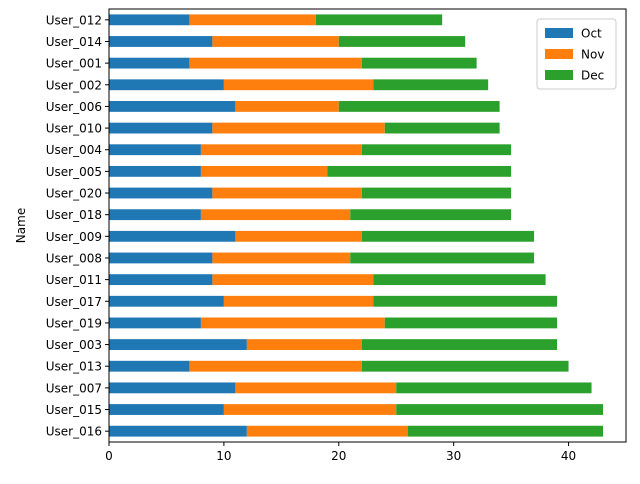 The height and width of the screenshot is (484, 640). What do you see at coordinates (74, 150) in the screenshot?
I see `y-tick-label: User_004` at bounding box center [74, 150].